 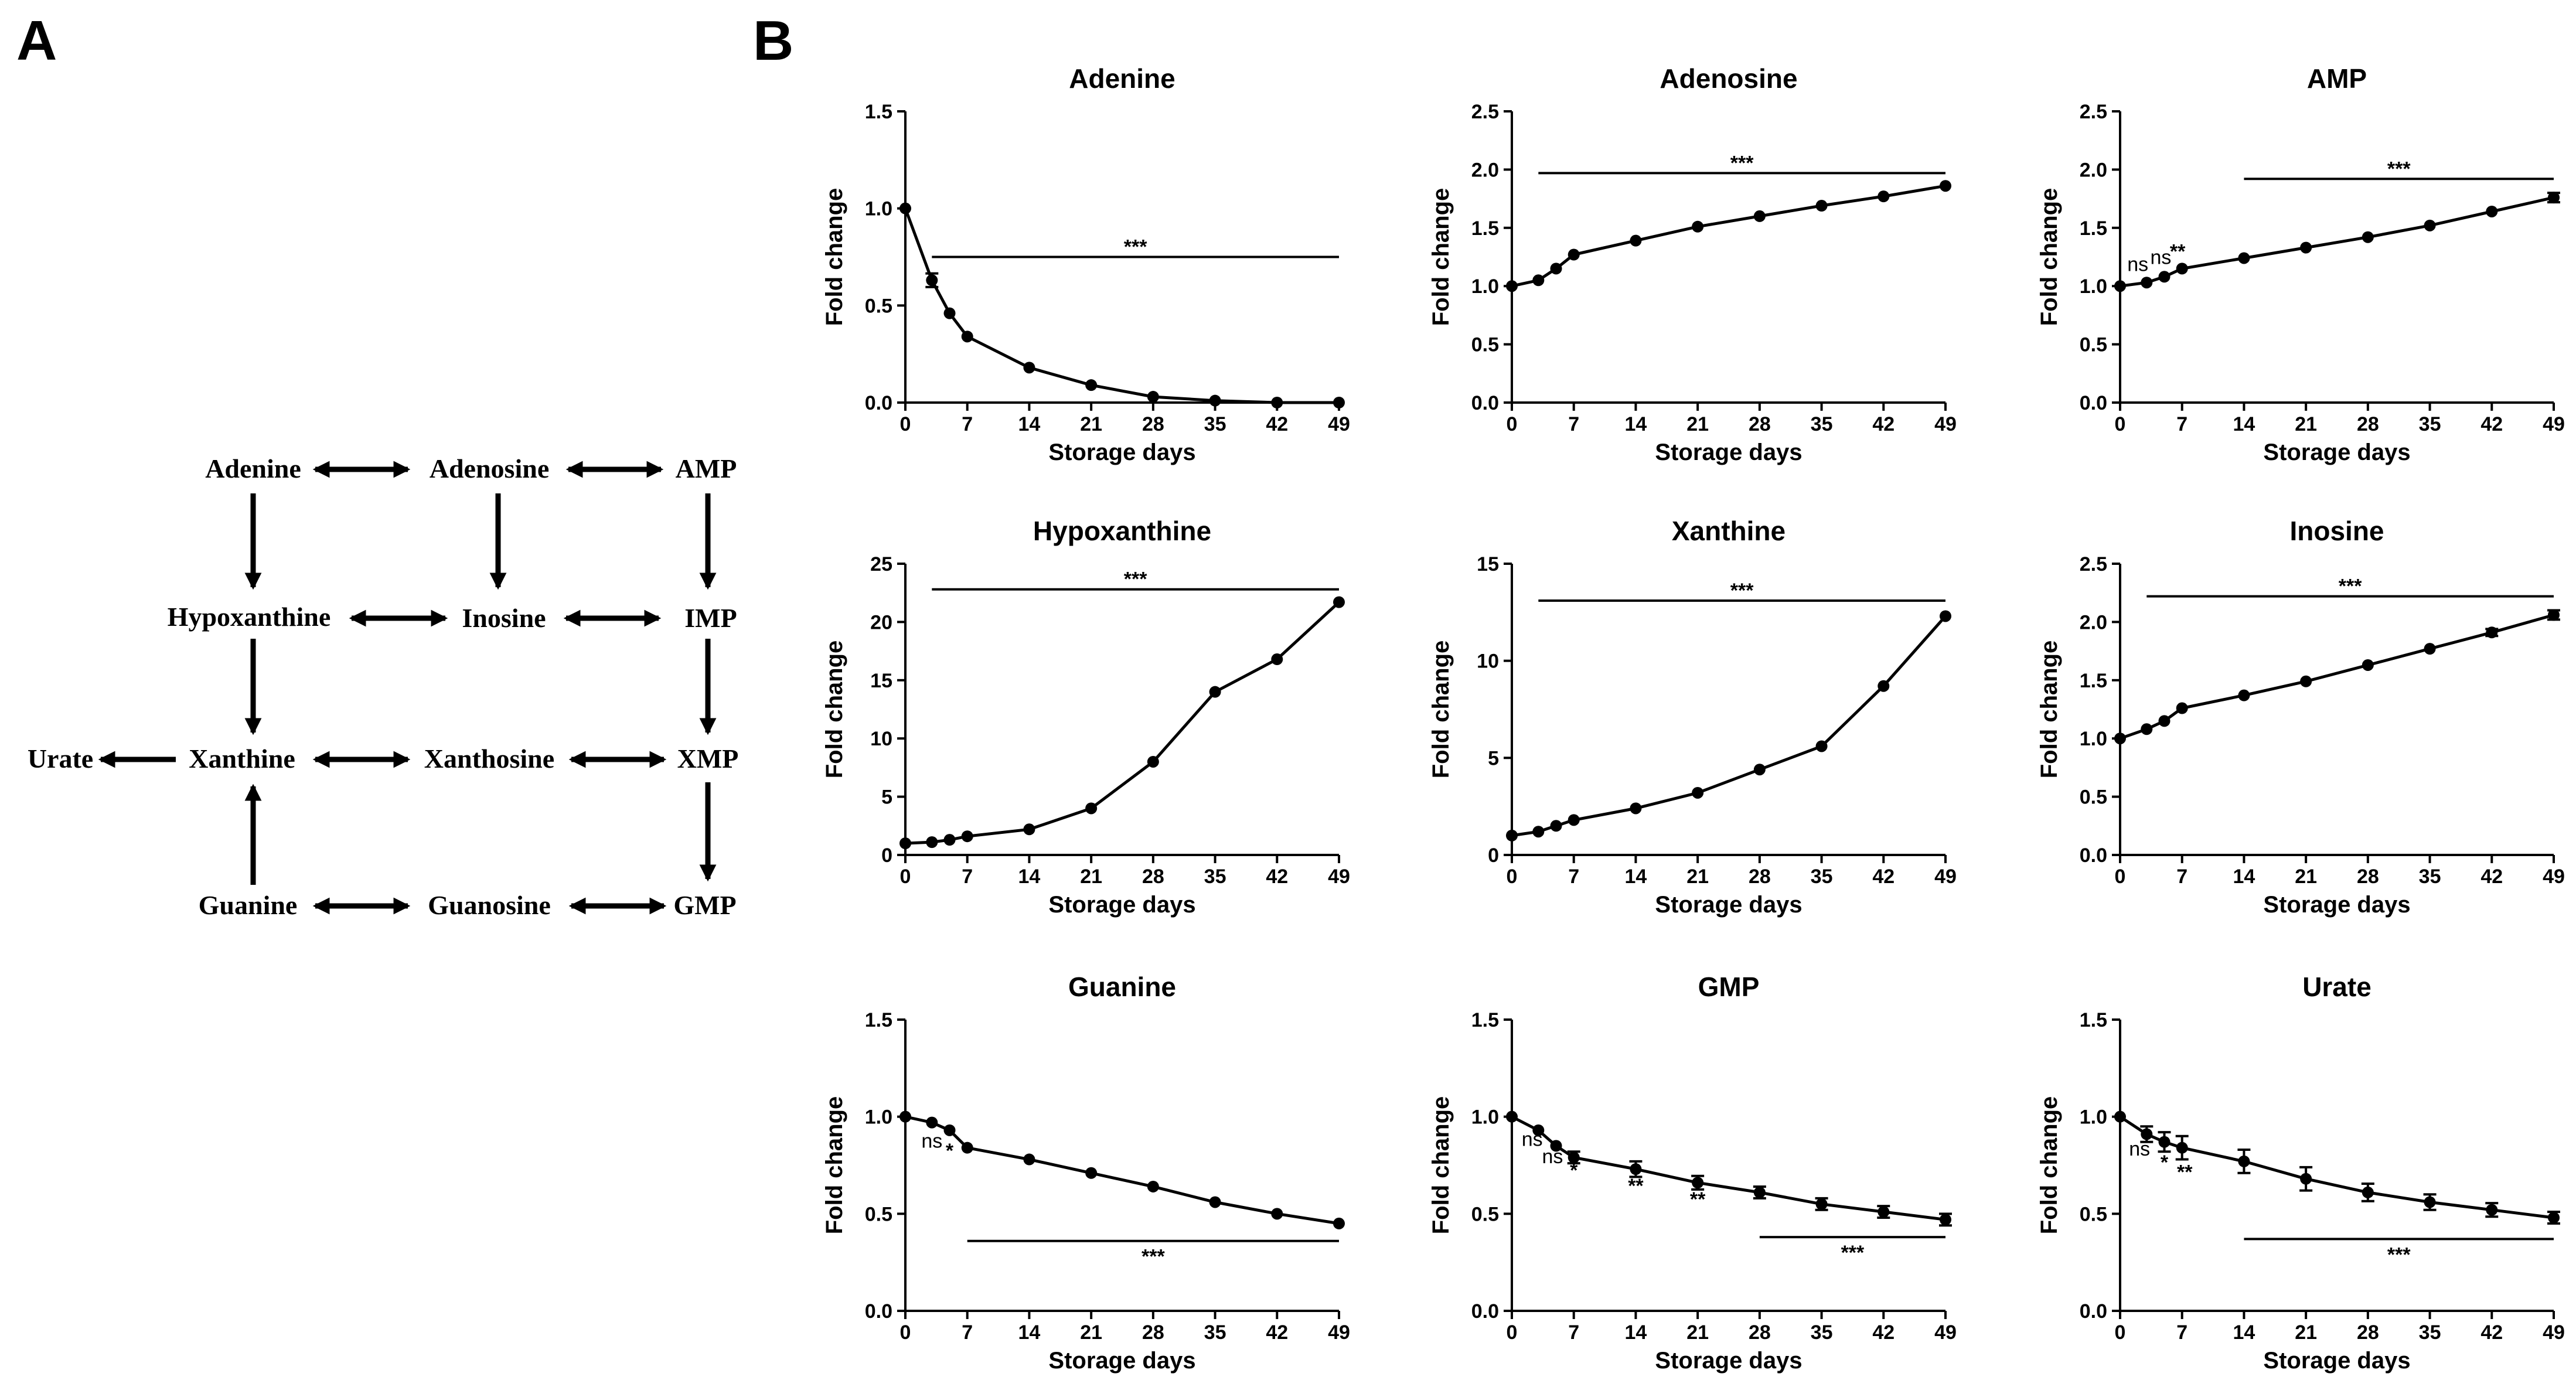 What do you see at coordinates (2093, 622) in the screenshot?
I see `y-tick-label: 2.0` at bounding box center [2093, 622].